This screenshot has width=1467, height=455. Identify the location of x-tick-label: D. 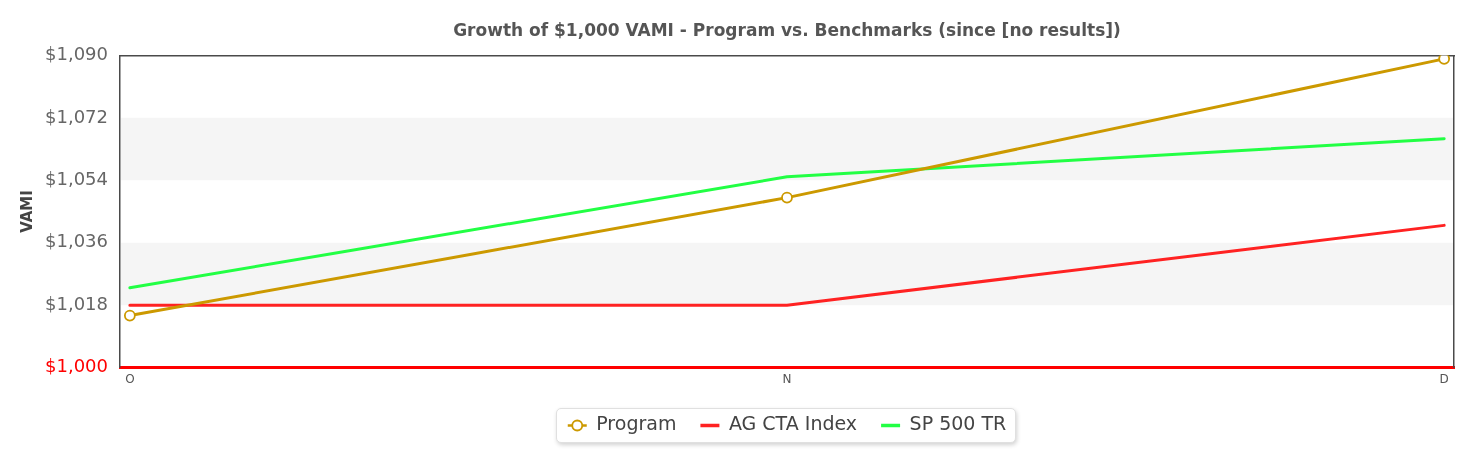
(1444, 378).